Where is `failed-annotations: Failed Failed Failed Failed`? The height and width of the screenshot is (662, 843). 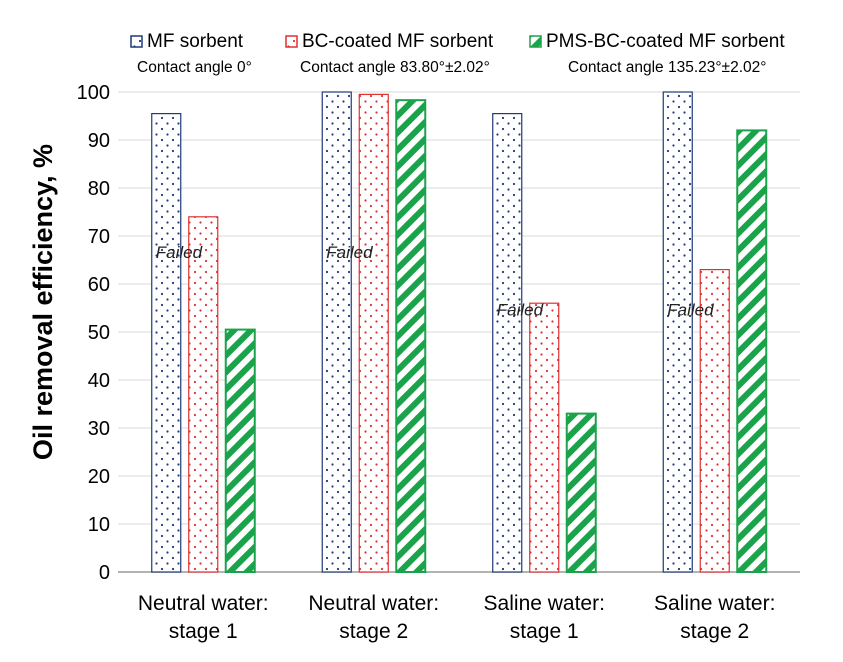 failed-annotations: Failed Failed Failed Failed is located at coordinates (435, 281).